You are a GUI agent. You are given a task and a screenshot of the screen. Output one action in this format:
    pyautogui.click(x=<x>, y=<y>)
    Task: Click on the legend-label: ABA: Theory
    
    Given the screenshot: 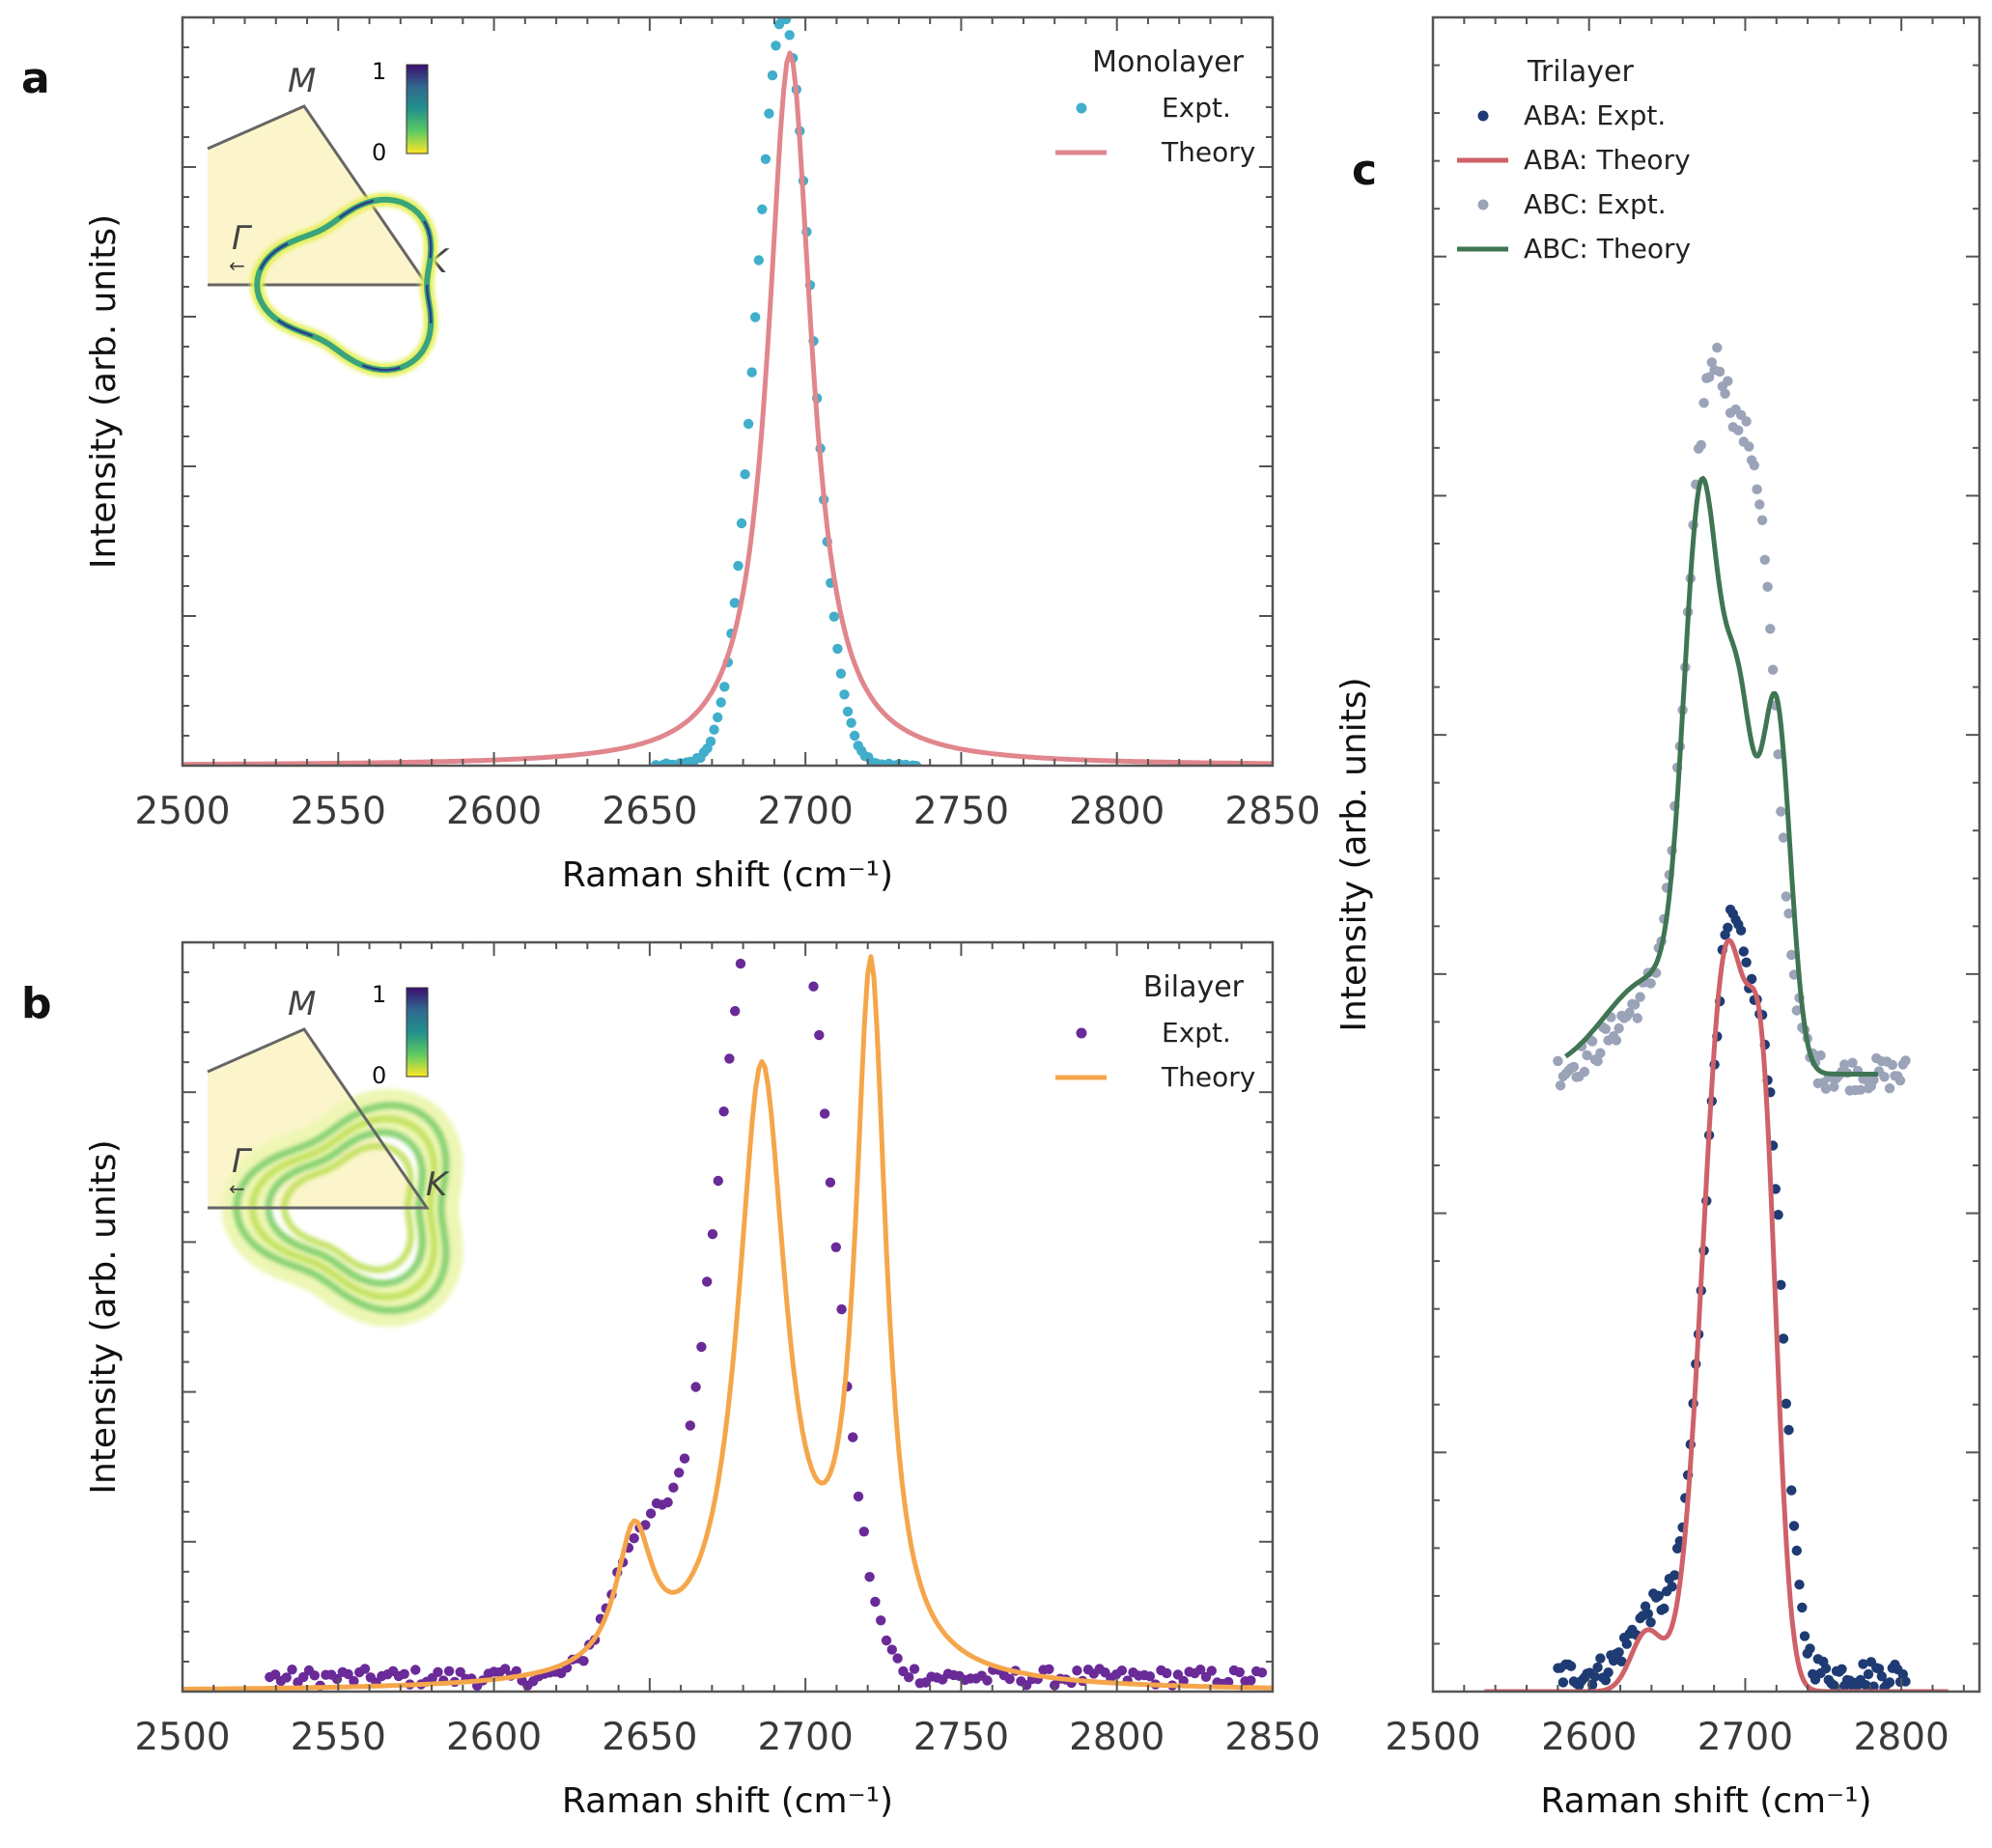 What is the action you would take?
    pyautogui.click(x=1608, y=160)
    